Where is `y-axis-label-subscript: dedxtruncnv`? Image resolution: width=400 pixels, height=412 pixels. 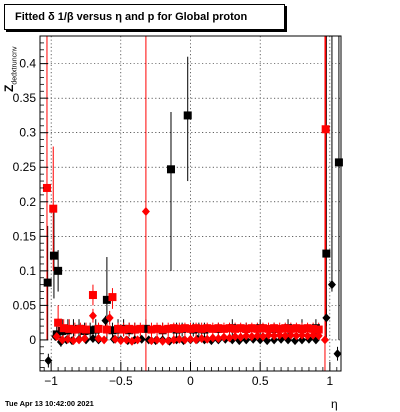
y-axis-label-subscript: dedxtruncnv is located at coordinates (15, 65).